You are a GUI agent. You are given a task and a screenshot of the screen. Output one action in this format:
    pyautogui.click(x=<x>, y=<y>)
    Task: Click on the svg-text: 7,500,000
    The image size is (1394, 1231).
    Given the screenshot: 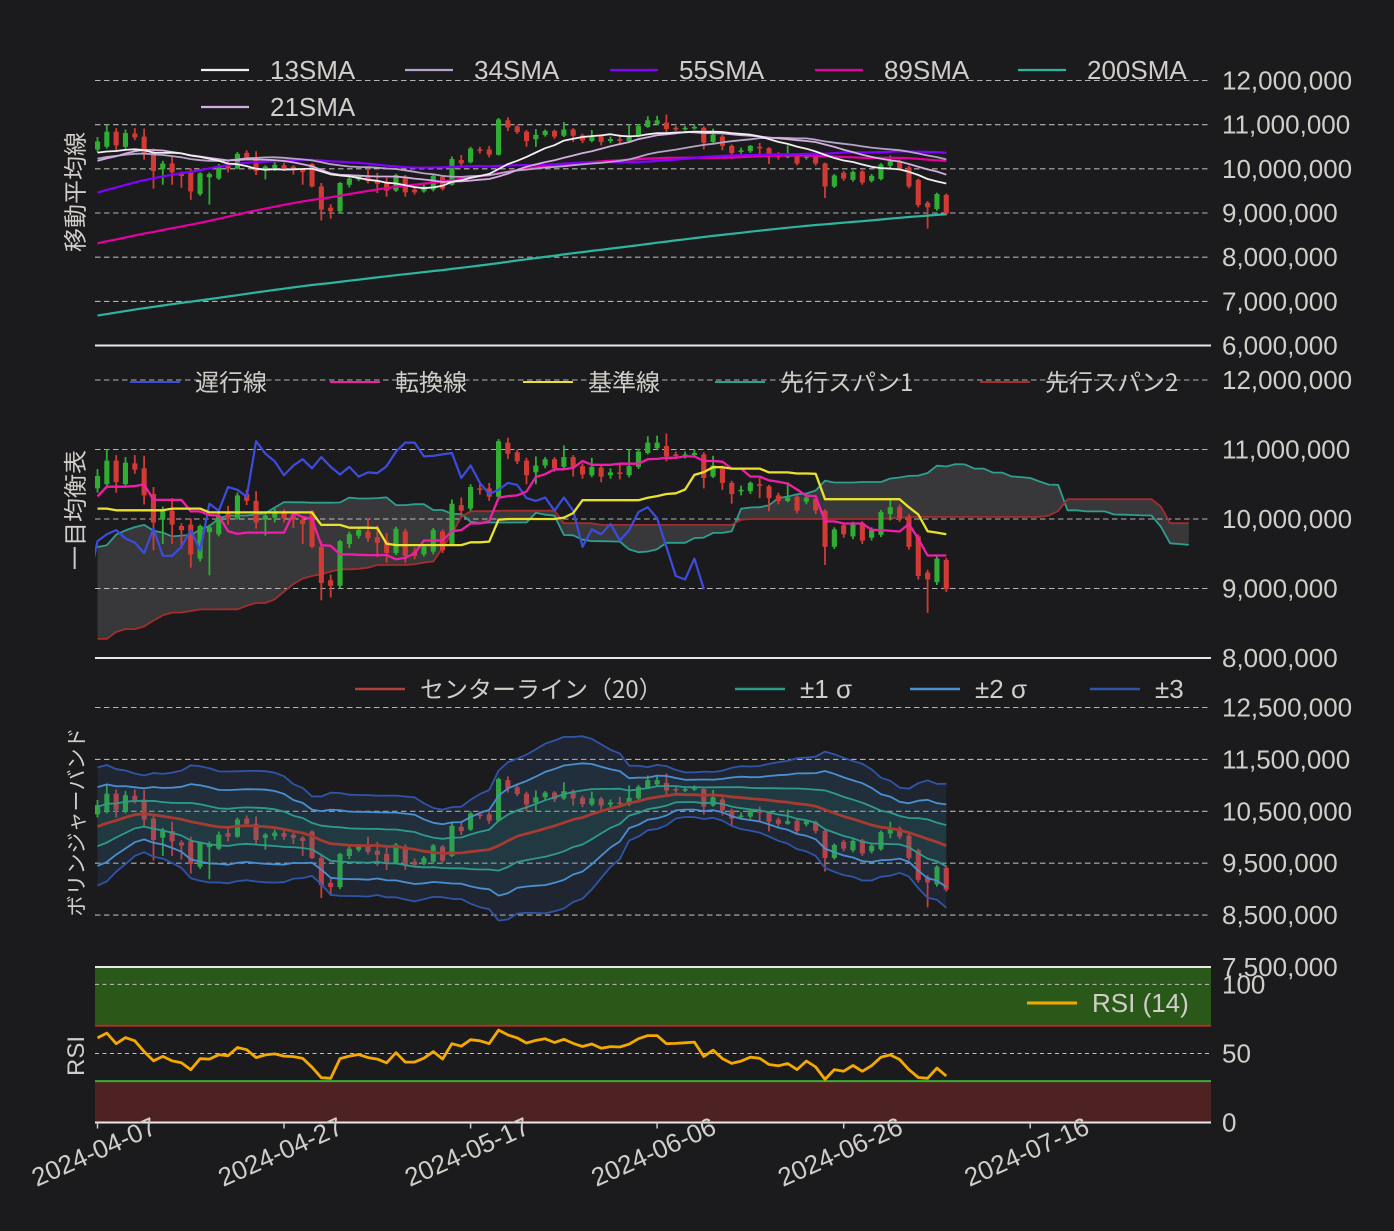 What is the action you would take?
    pyautogui.click(x=1280, y=967)
    